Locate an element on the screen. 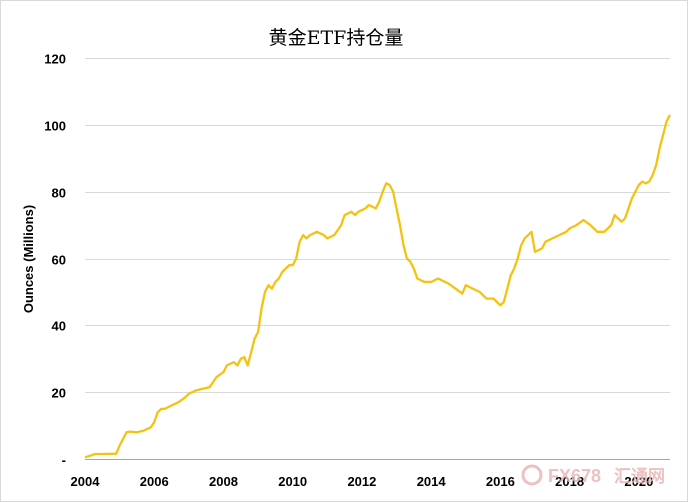 The height and width of the screenshot is (502, 688). x-tick-label: 2018 is located at coordinates (569, 481).